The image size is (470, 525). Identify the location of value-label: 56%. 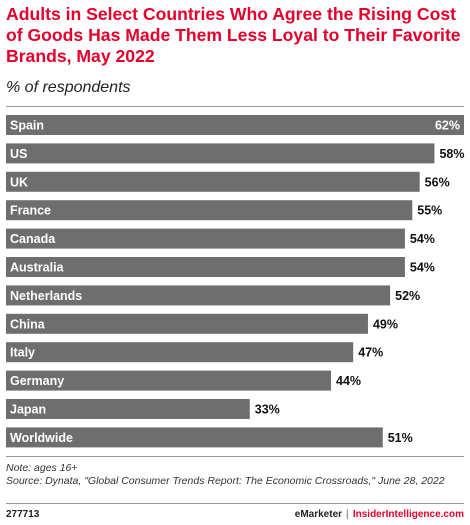
(437, 182).